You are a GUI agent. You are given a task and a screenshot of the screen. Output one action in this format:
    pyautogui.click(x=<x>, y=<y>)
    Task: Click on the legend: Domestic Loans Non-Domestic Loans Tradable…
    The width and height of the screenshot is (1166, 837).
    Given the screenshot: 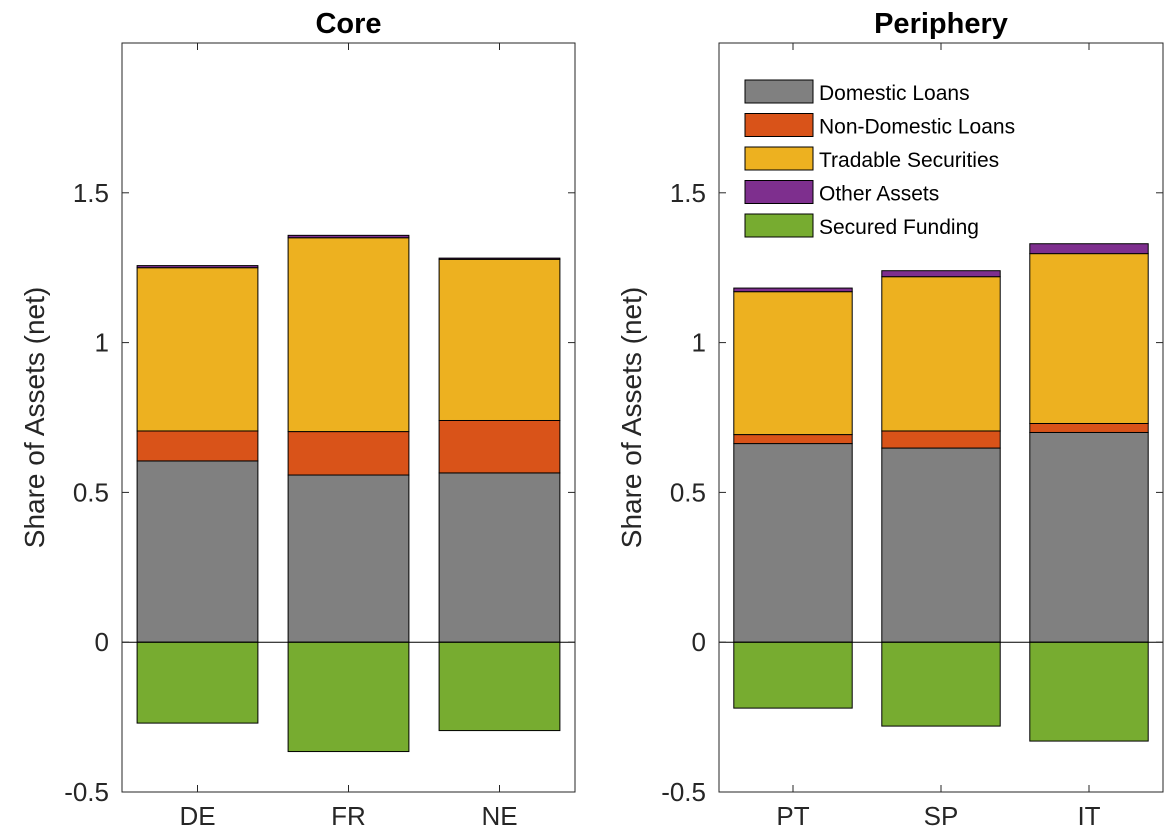 What is the action you would take?
    pyautogui.click(x=879, y=159)
    